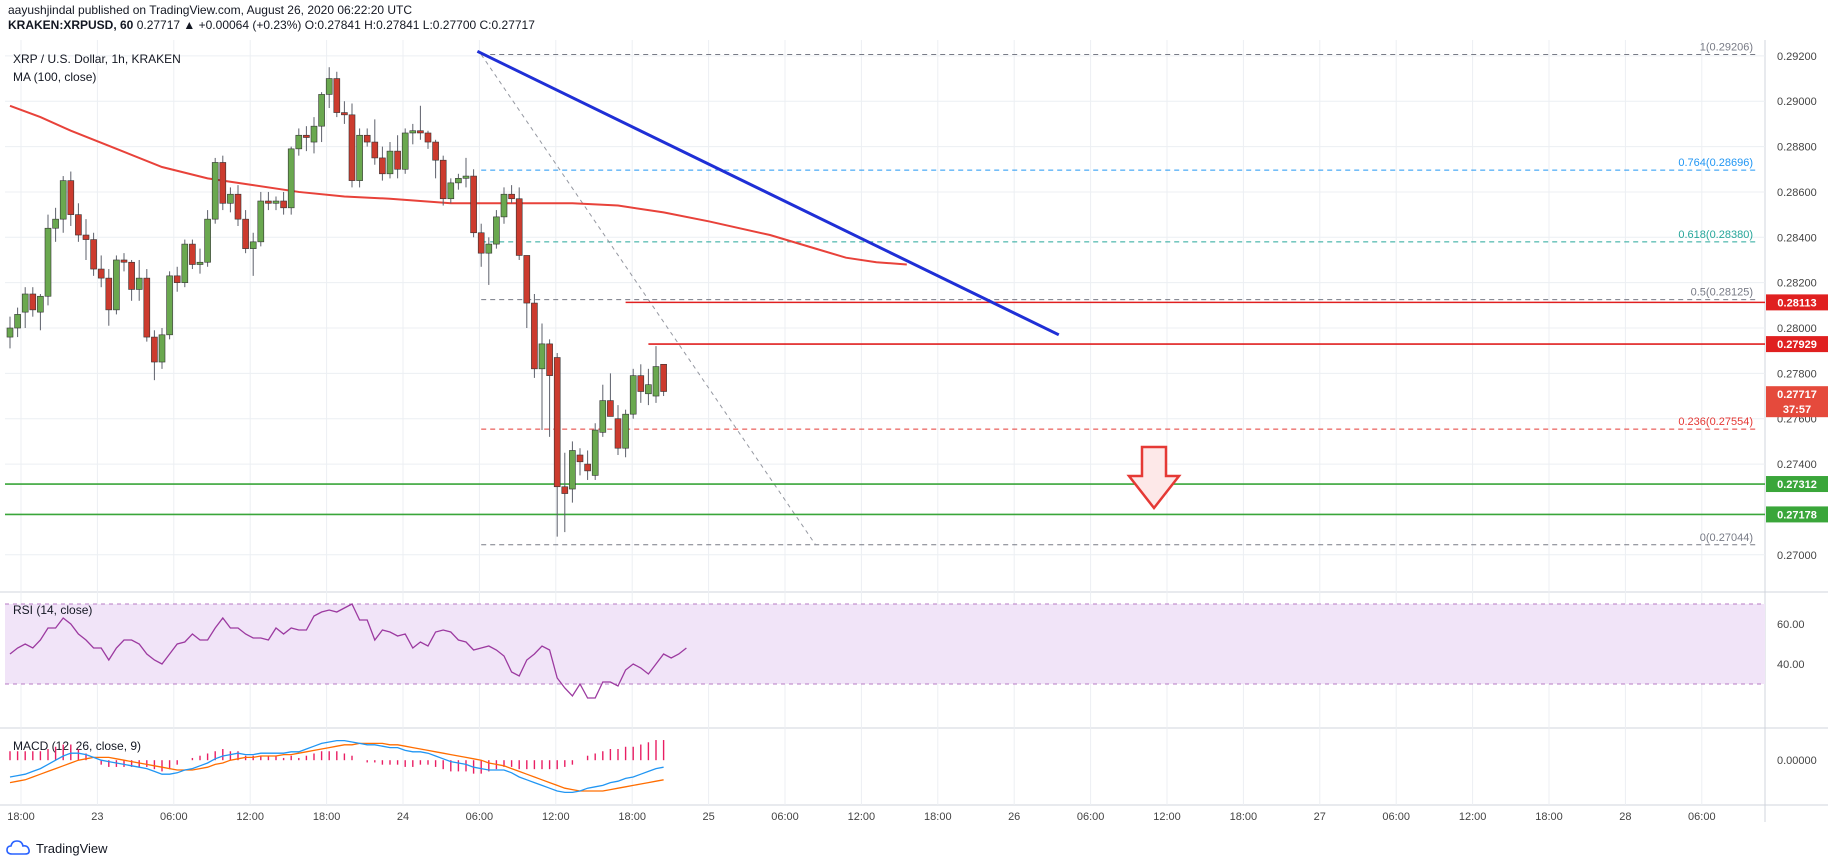 The width and height of the screenshot is (1828, 868). I want to click on x-tick-label: 28, so click(1625, 817).